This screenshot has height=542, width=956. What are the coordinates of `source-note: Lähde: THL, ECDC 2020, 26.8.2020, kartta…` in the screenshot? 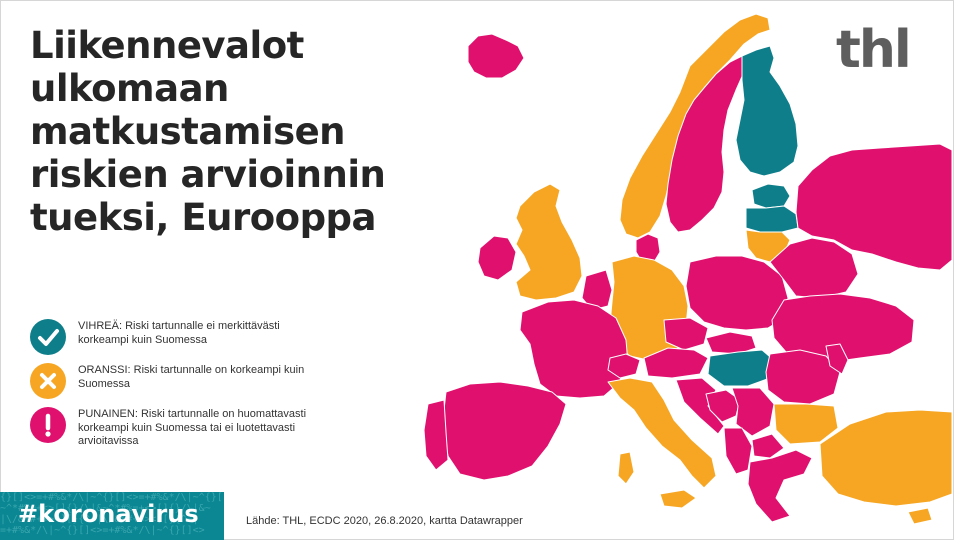 It's located at (384, 521).